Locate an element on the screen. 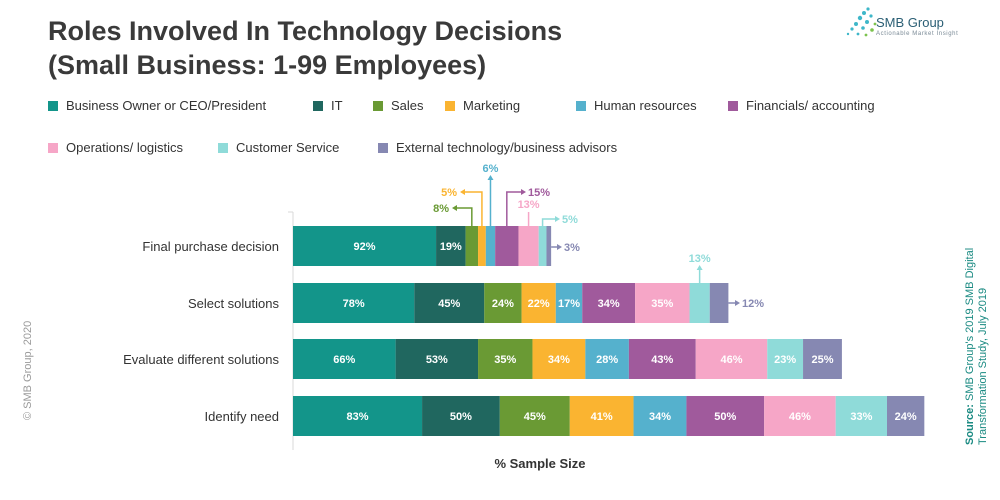 This screenshot has width=1000, height=500. legend-item: Financials/ accounting is located at coordinates (801, 105).